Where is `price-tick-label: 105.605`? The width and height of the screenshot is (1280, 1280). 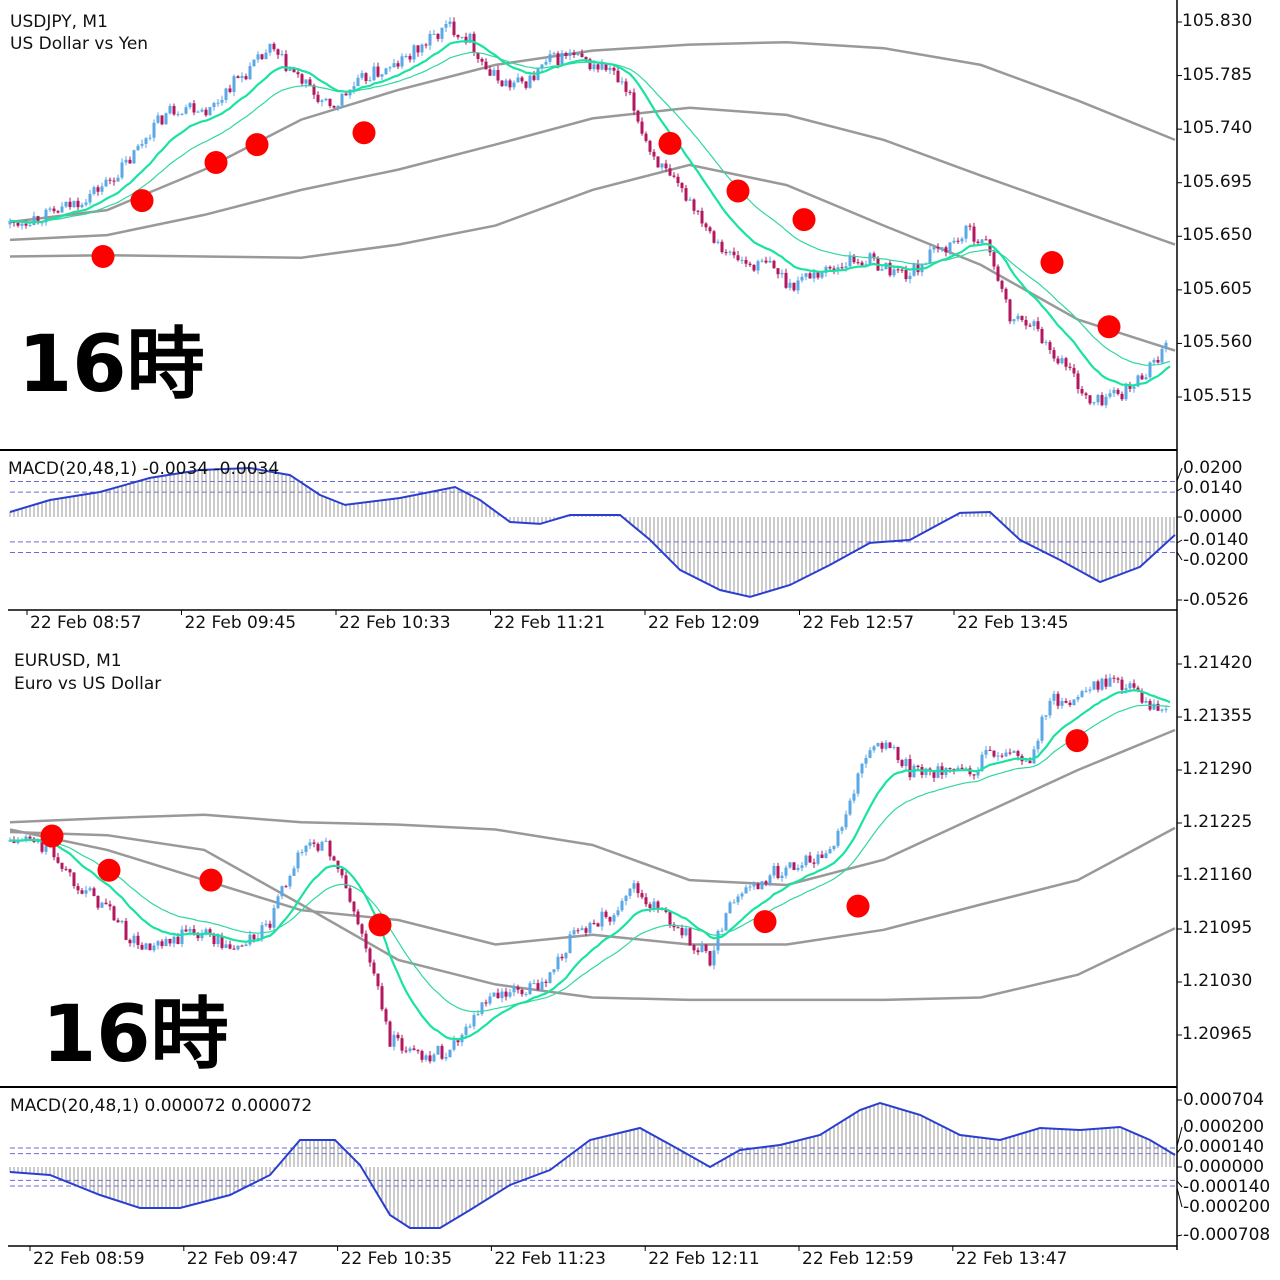
price-tick-label: 105.605 is located at coordinates (1217, 288).